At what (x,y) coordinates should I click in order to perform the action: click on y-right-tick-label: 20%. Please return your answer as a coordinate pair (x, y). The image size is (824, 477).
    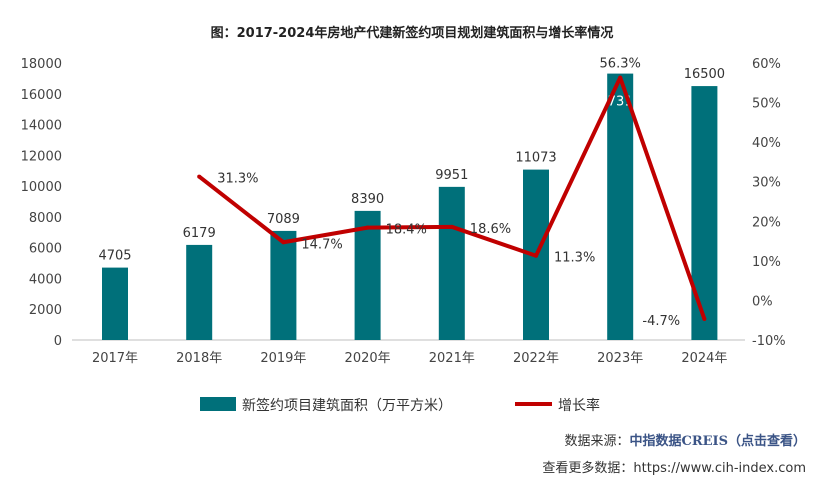
    Looking at the image, I should click on (766, 222).